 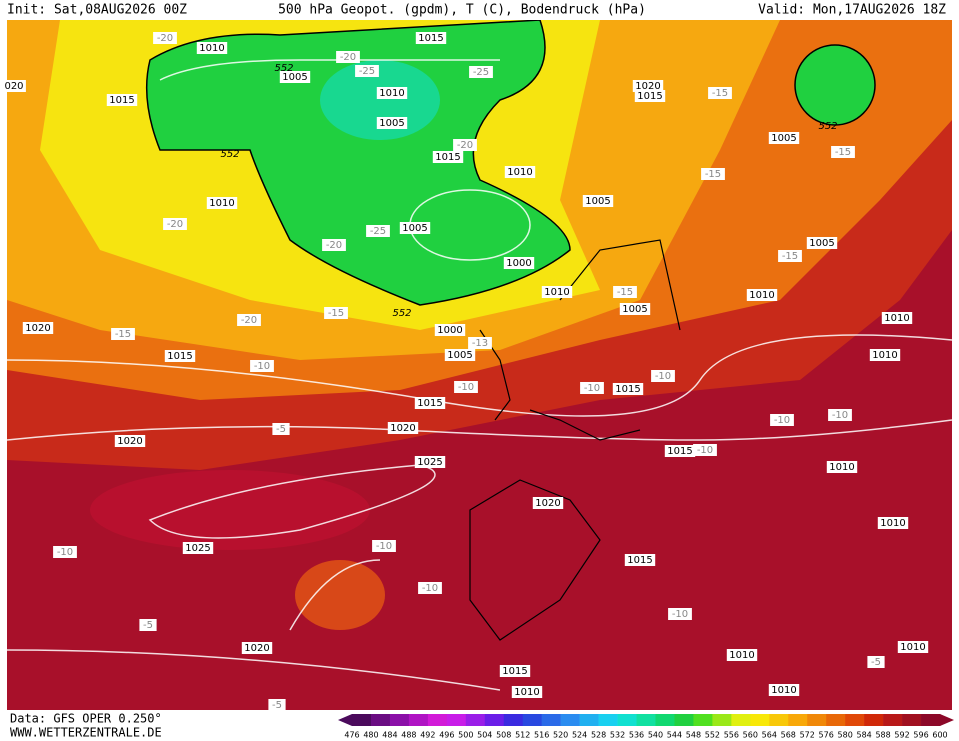 What do you see at coordinates (901, 735) in the screenshot?
I see `colorbar-label: 592` at bounding box center [901, 735].